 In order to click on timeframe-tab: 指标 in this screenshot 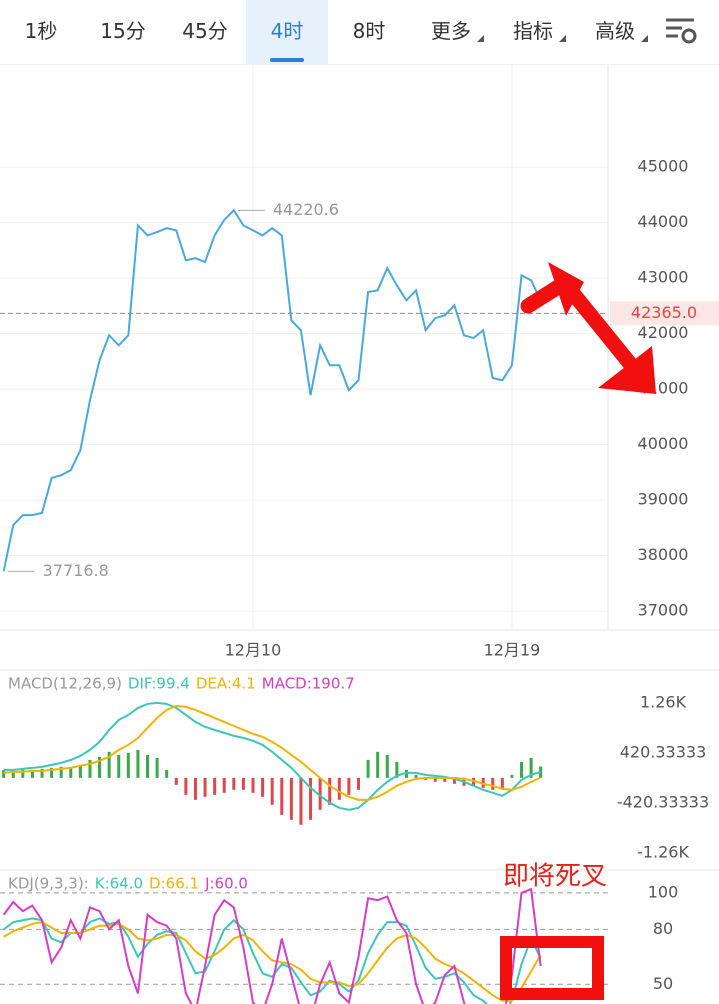, I will do `click(533, 32)`.